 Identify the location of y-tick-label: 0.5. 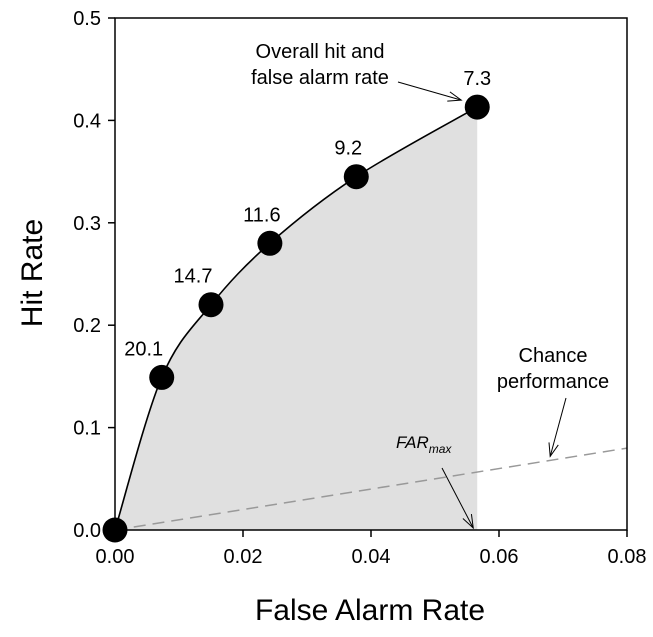
(87, 19).